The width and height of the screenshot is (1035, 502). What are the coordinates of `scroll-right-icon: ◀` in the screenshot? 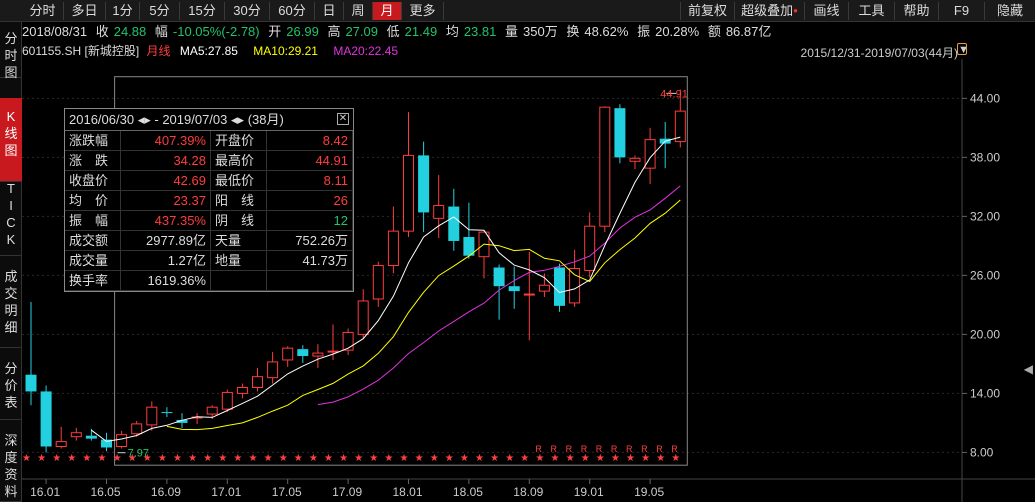 It's located at (1028, 369).